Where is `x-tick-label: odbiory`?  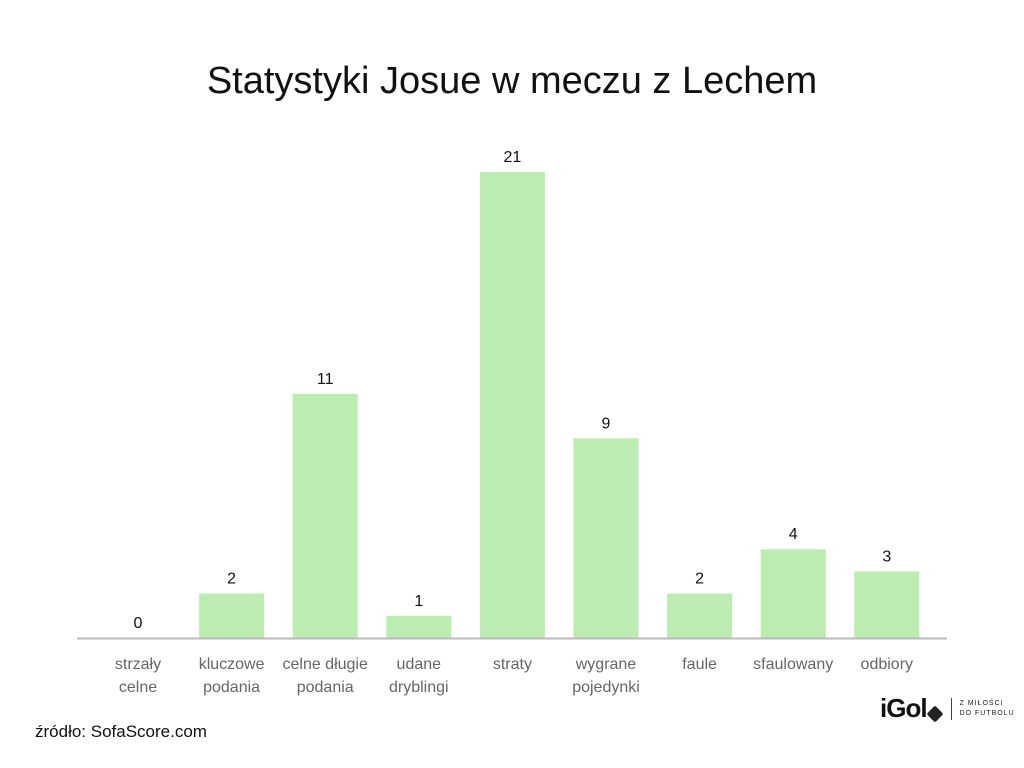
x-tick-label: odbiory is located at coordinates (887, 664).